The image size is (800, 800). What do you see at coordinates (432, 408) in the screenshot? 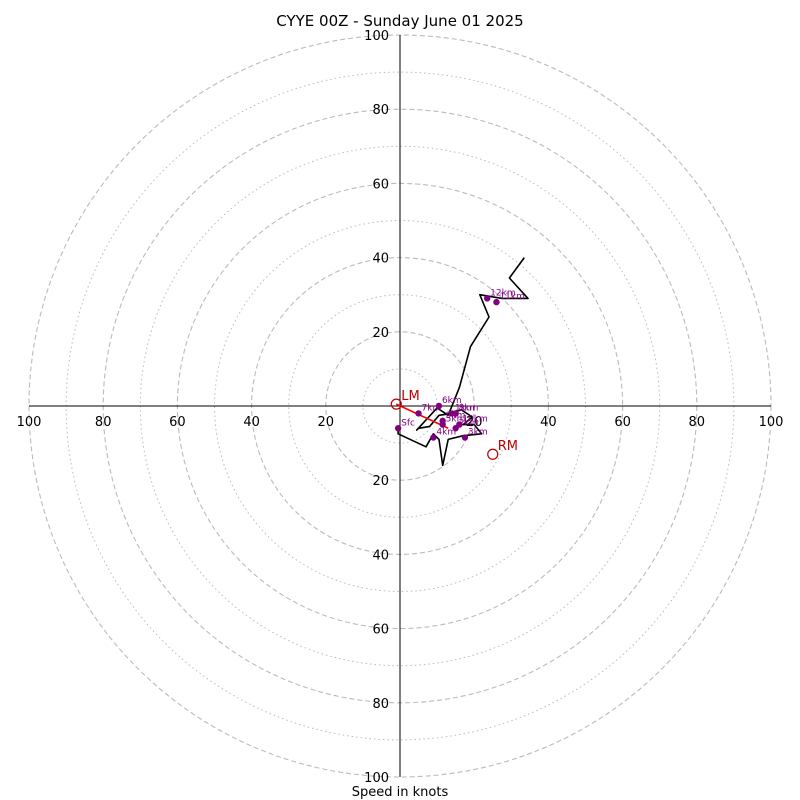
I see `height-label: 7km` at bounding box center [432, 408].